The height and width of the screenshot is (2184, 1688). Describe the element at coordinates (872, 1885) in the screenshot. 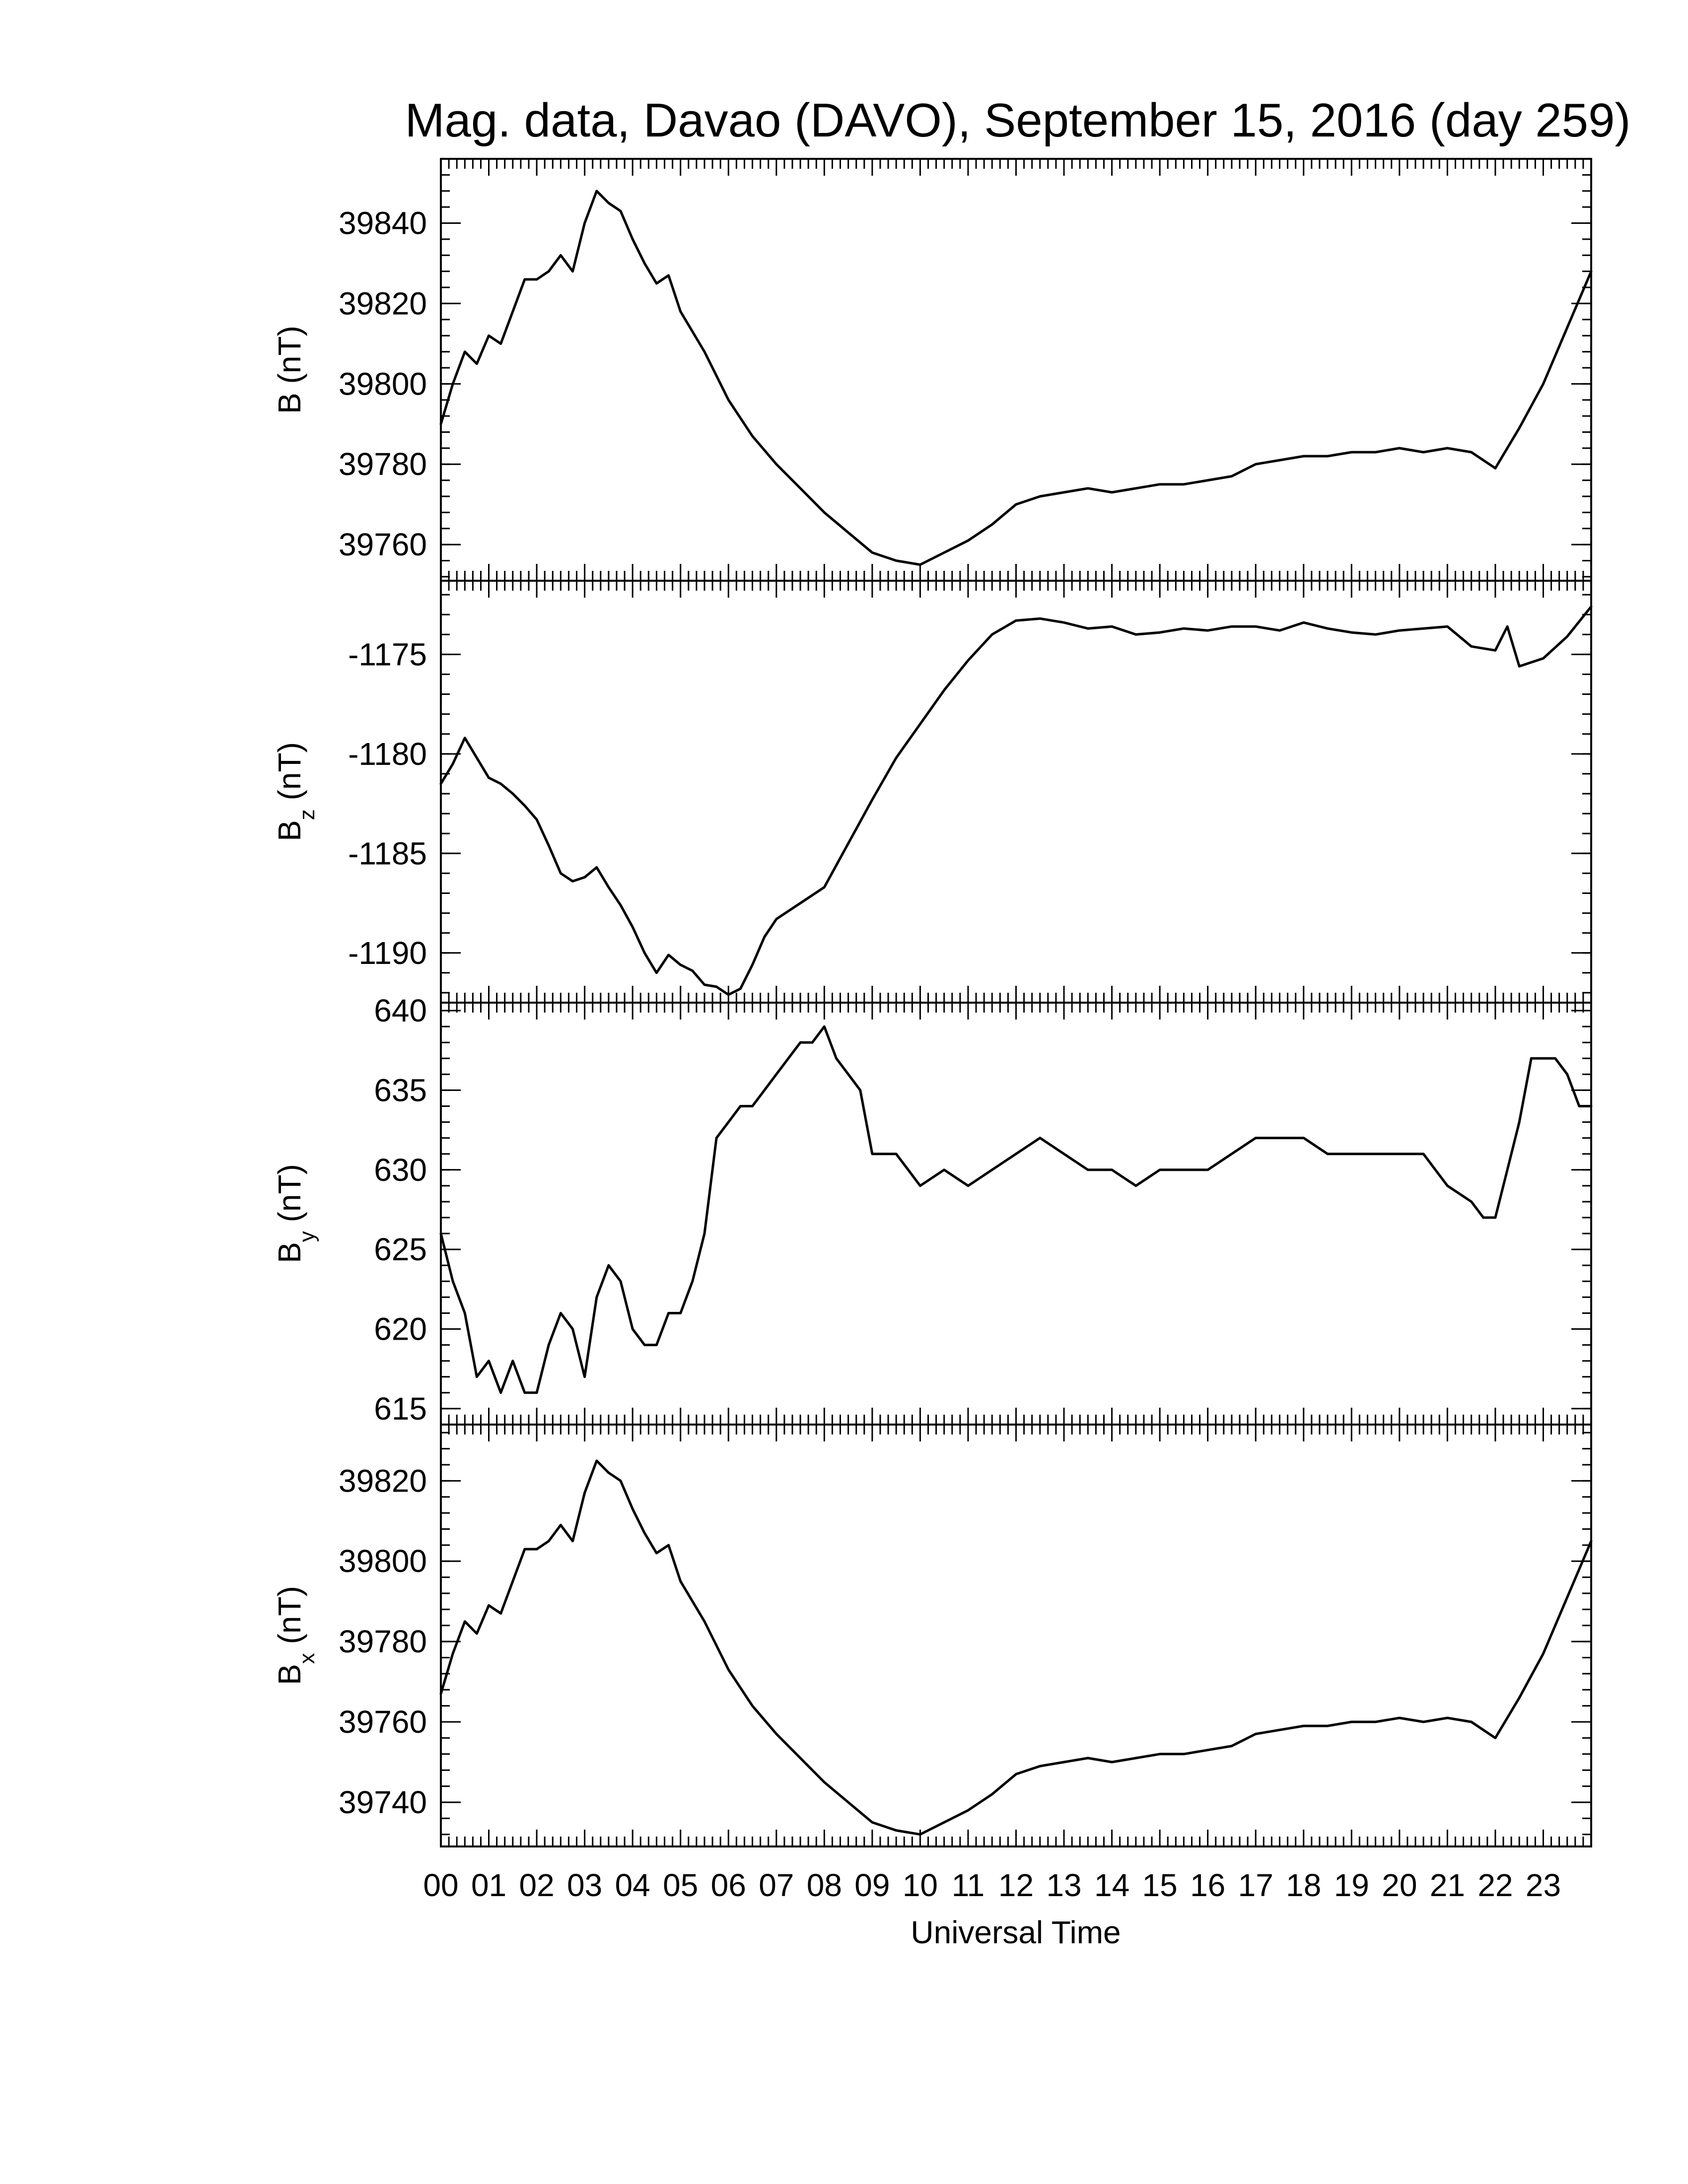

I see `x-tick-label: 09` at that location.